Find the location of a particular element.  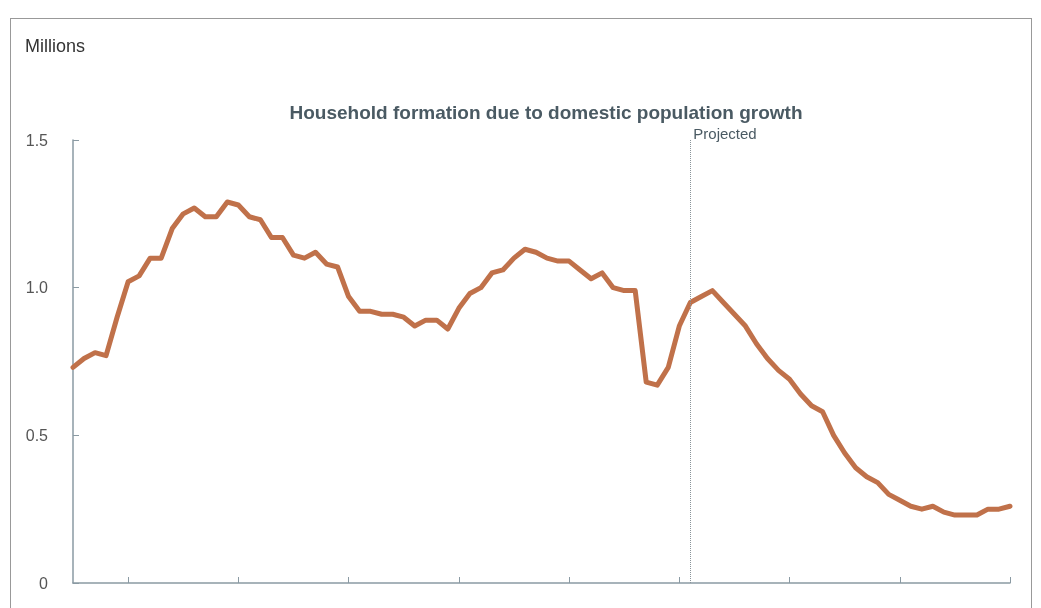

annotation: Projected is located at coordinates (725, 133).